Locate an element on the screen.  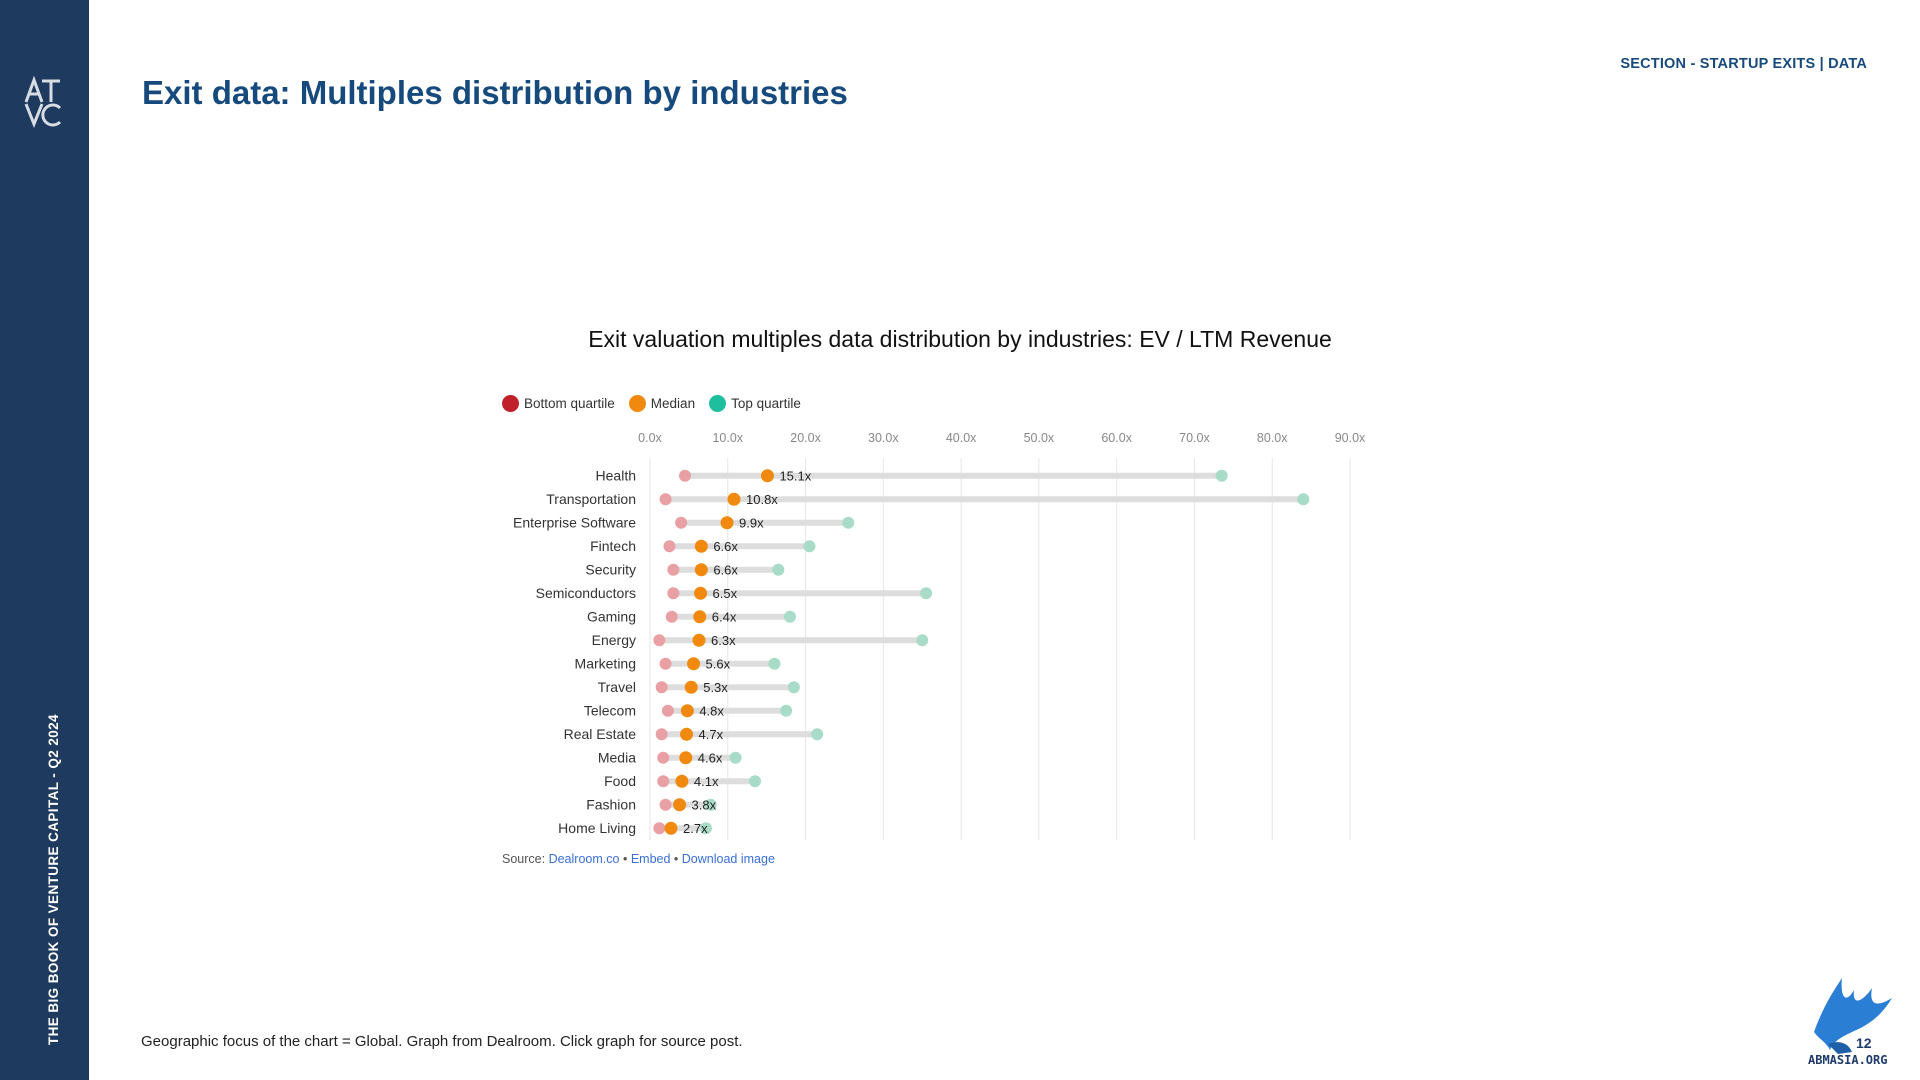
x-tick-label: 40.0x is located at coordinates (961, 438).